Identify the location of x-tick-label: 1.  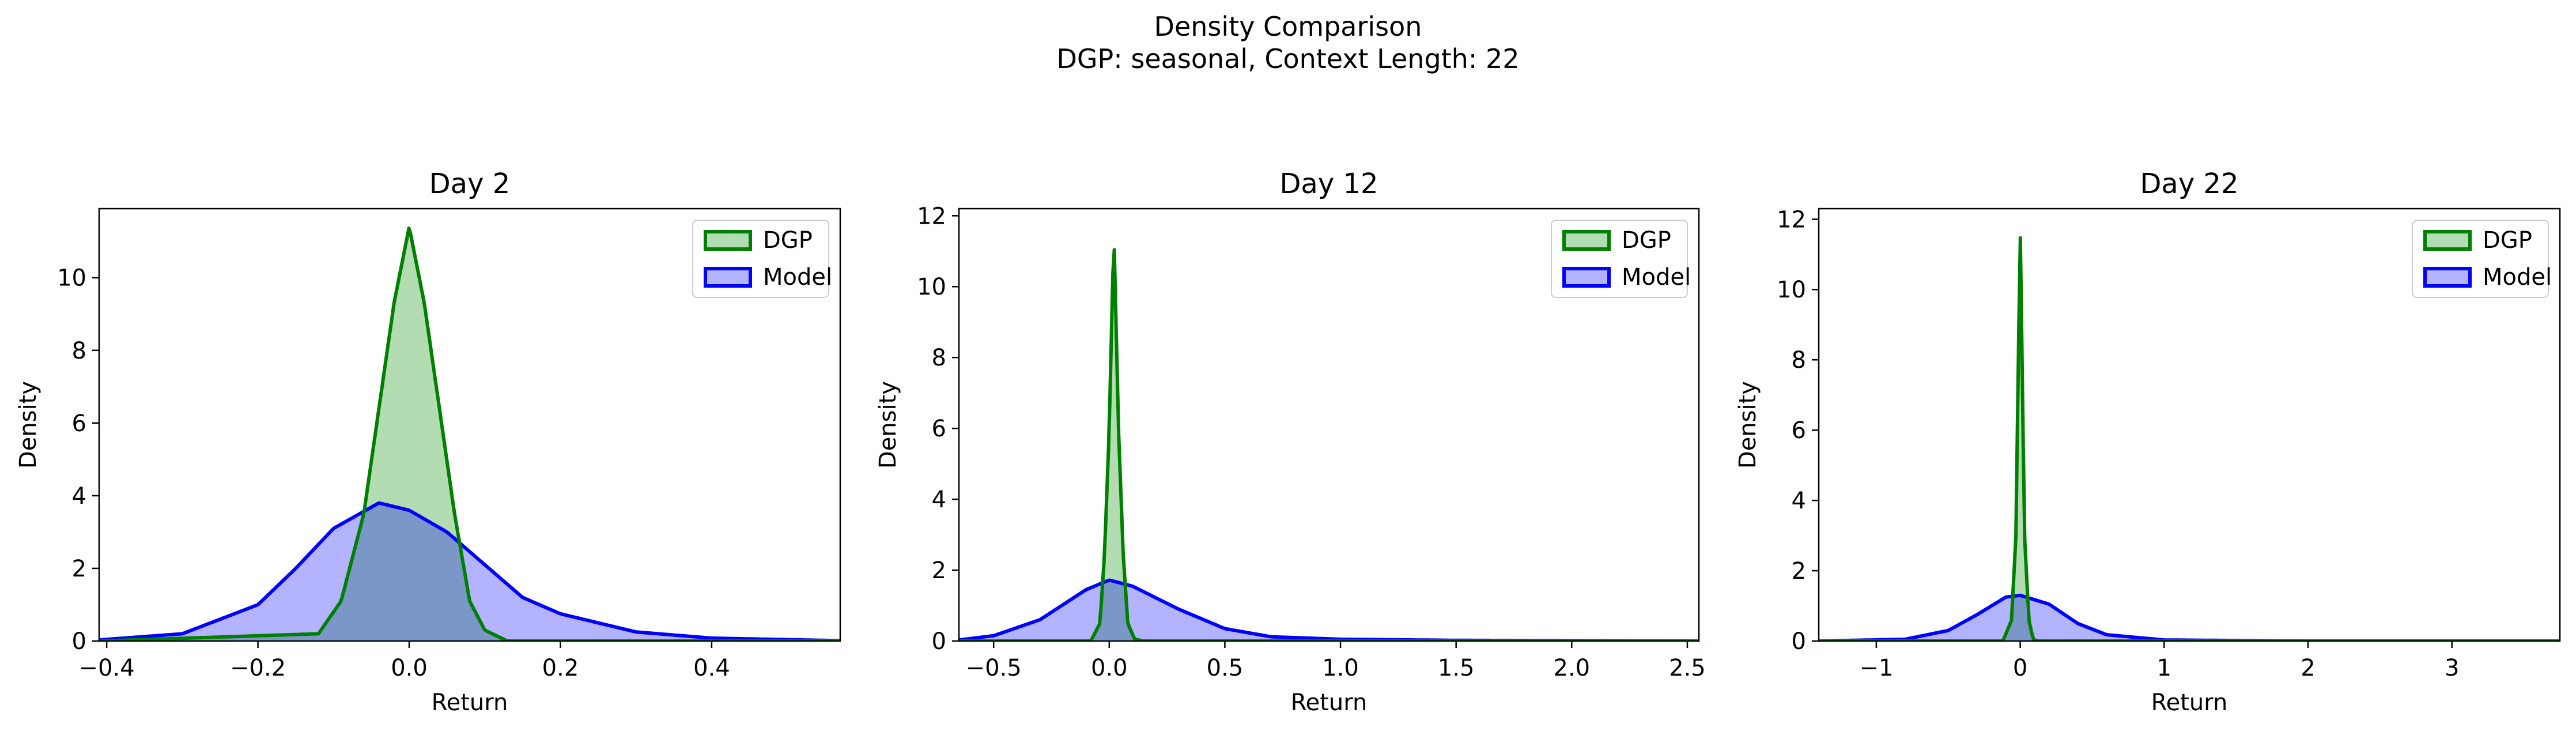
(2164, 668).